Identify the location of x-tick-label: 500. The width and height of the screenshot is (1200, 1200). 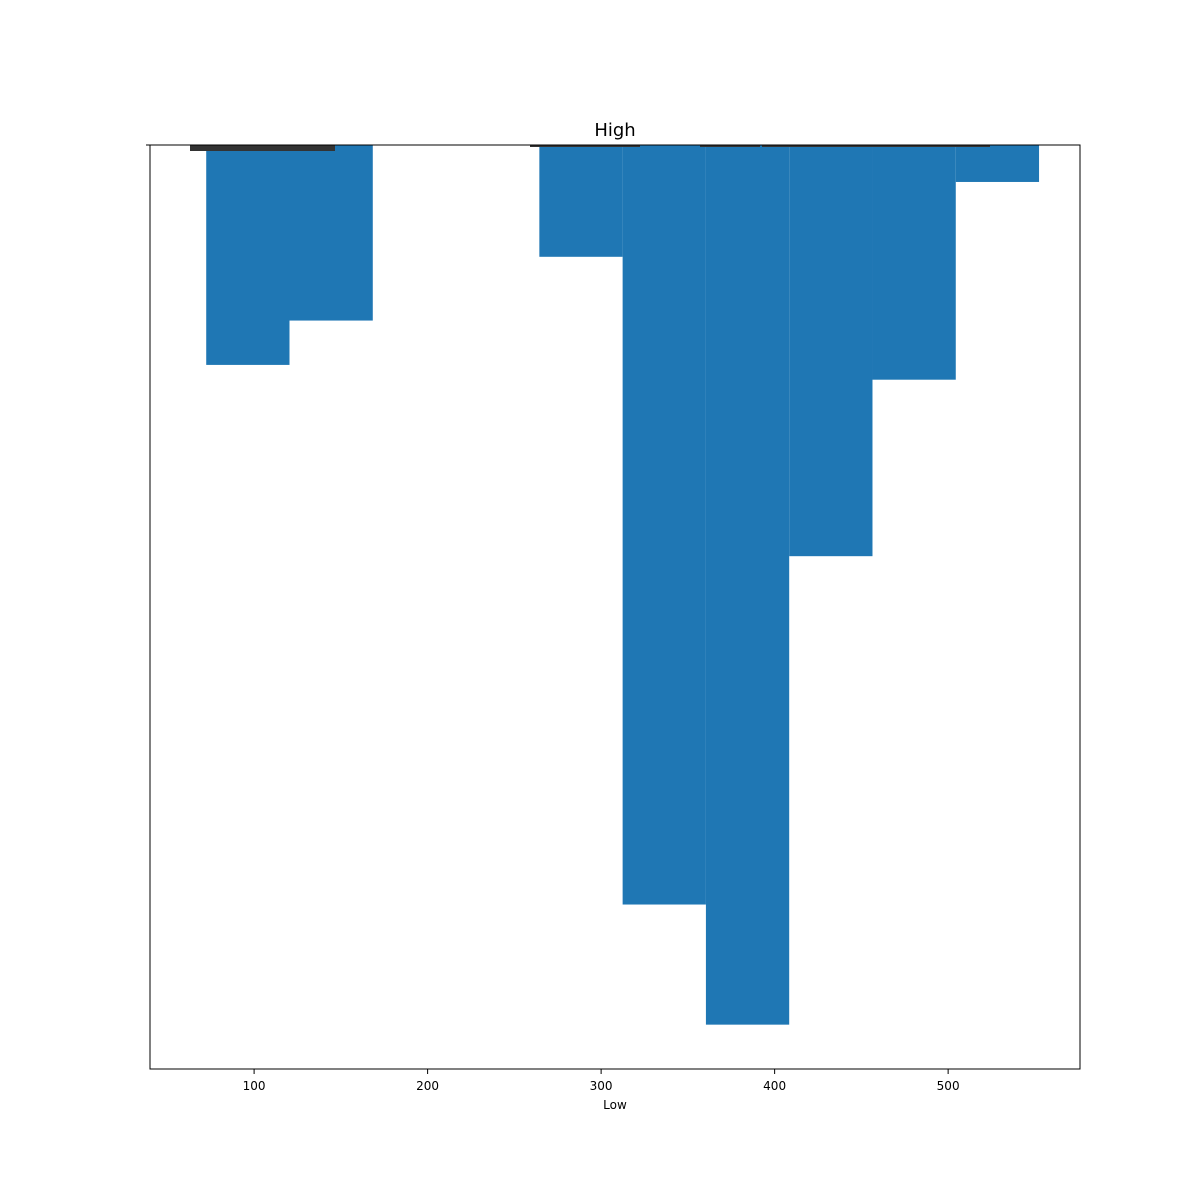
(948, 1086).